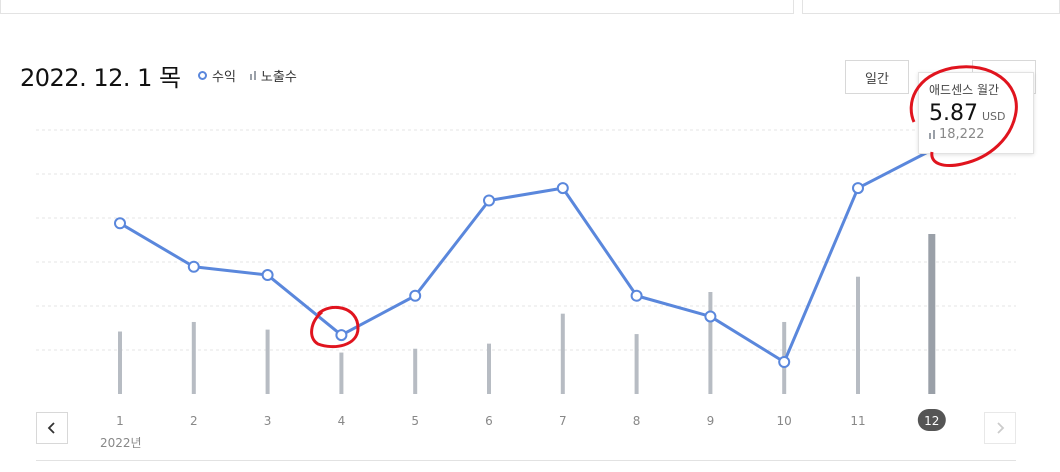  What do you see at coordinates (415, 421) in the screenshot?
I see `x-tick-label-5: 5` at bounding box center [415, 421].